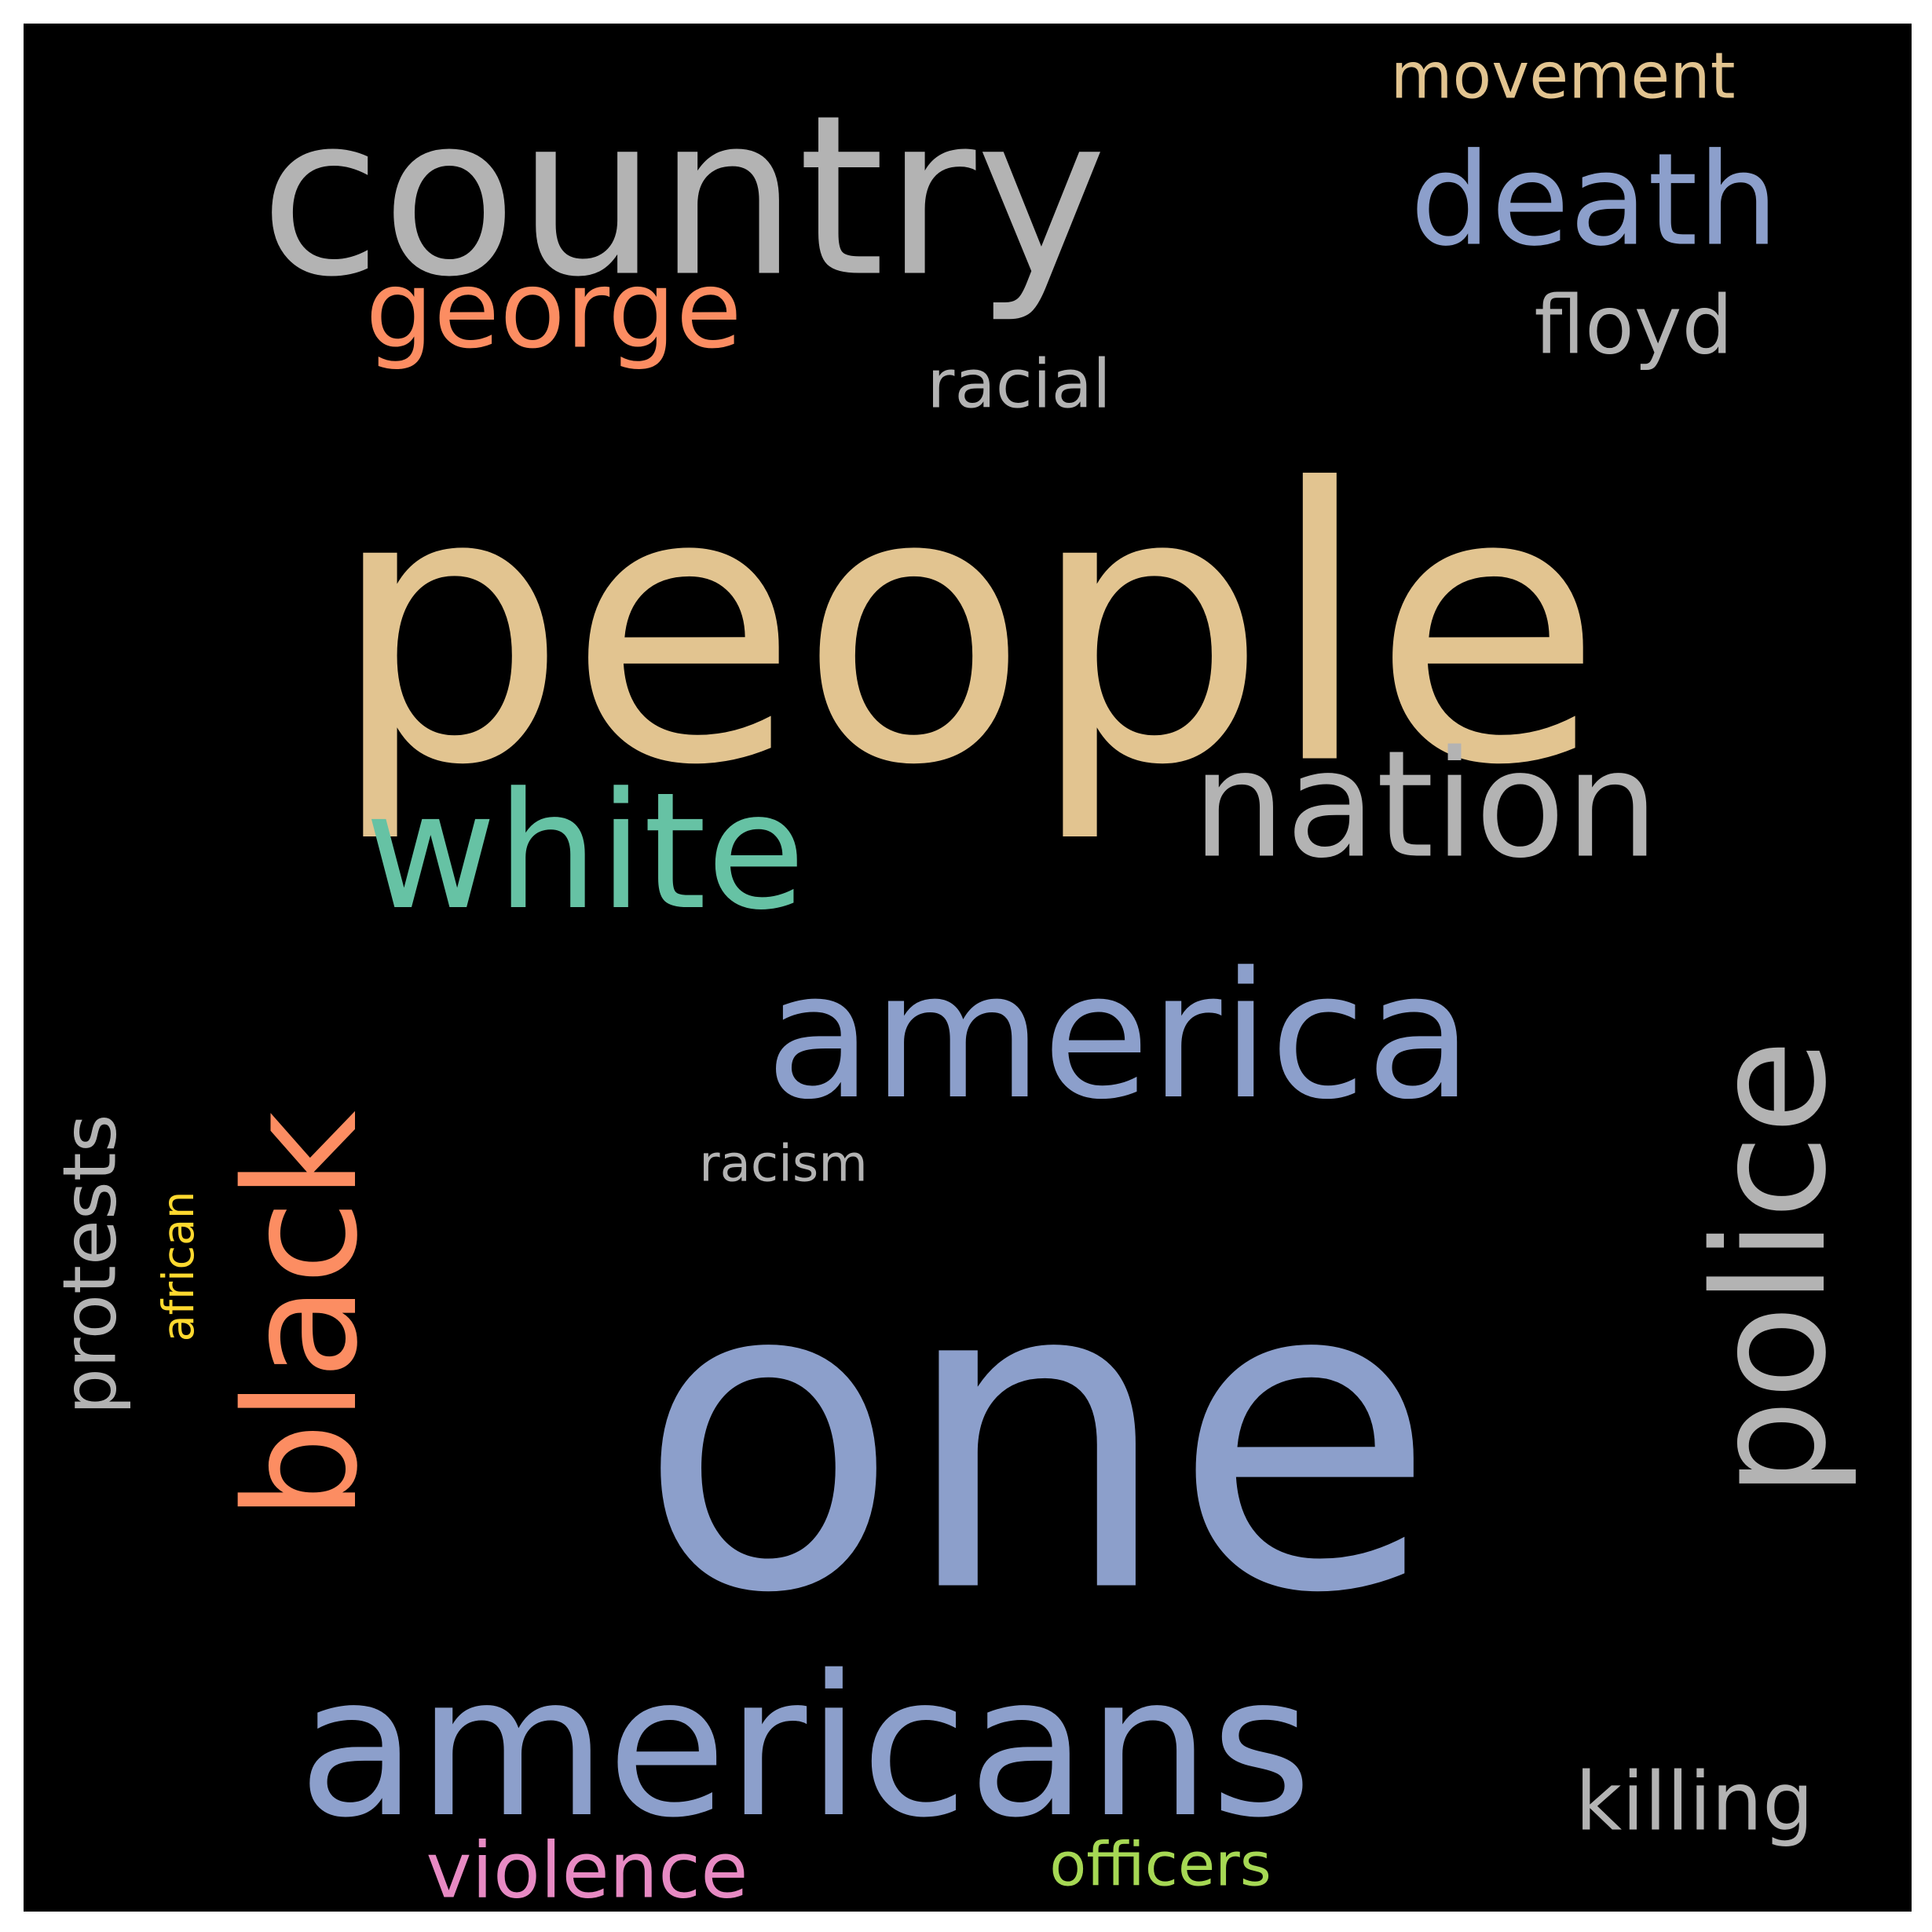 The image size is (1932, 1932). What do you see at coordinates (554, 309) in the screenshot?
I see `word-george: george` at bounding box center [554, 309].